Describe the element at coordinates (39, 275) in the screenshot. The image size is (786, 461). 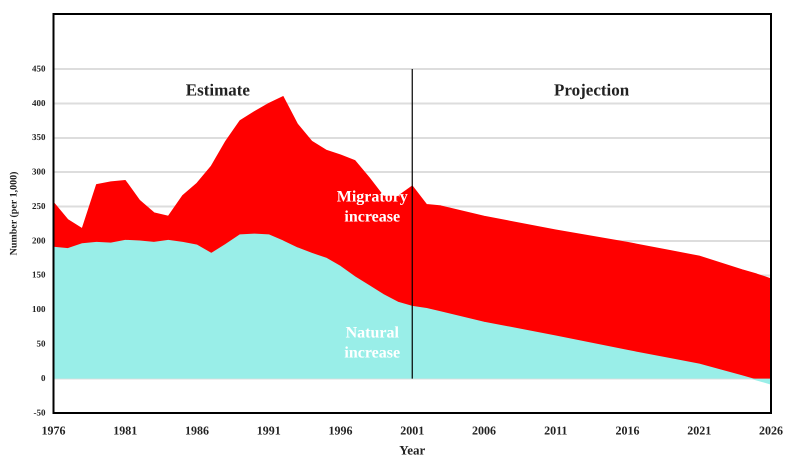
I see `y-tick-label: 150` at that location.